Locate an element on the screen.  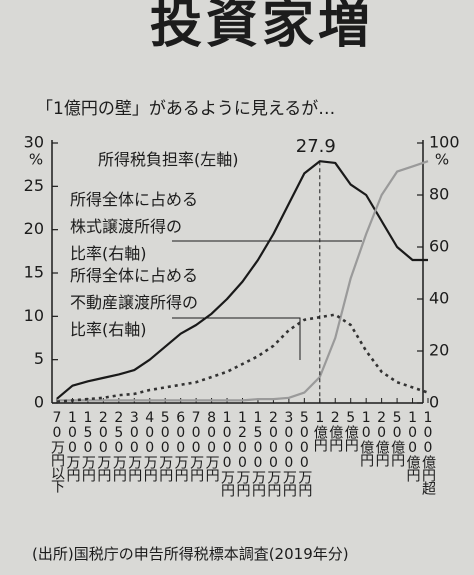
y2-unit: % is located at coordinates (442, 160).